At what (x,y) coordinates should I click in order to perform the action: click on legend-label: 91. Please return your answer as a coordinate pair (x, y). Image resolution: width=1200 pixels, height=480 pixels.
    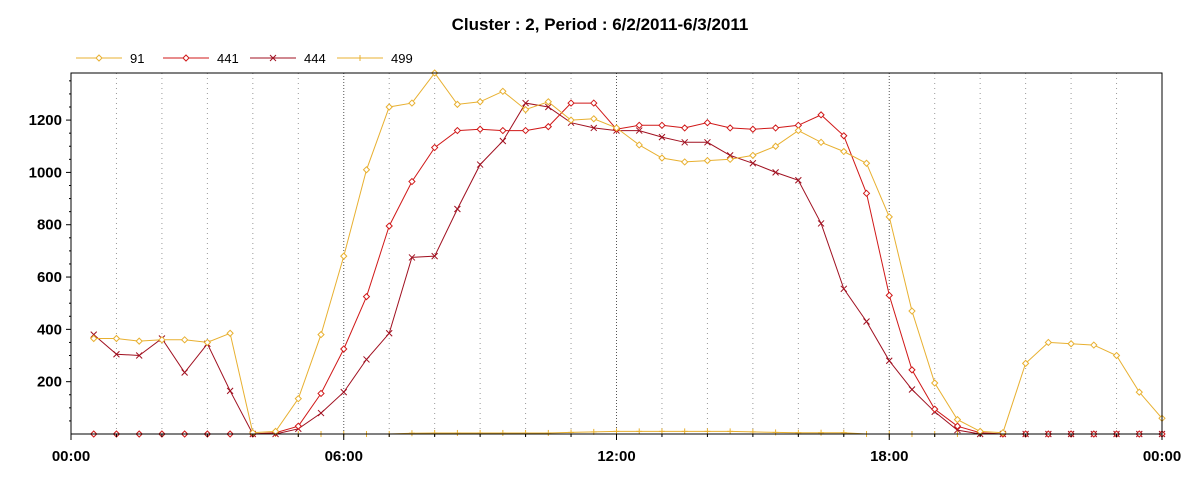
    Looking at the image, I should click on (137, 58).